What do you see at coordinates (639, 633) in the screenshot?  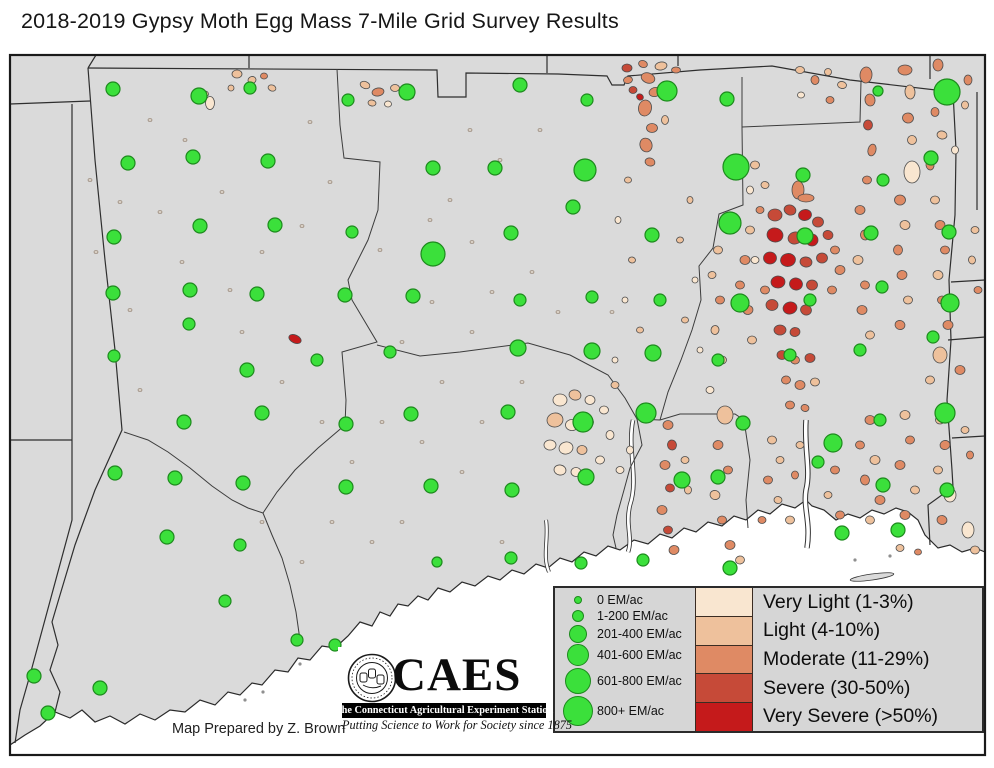 I see `size-legend-label: 201-400 EM/ac` at bounding box center [639, 633].